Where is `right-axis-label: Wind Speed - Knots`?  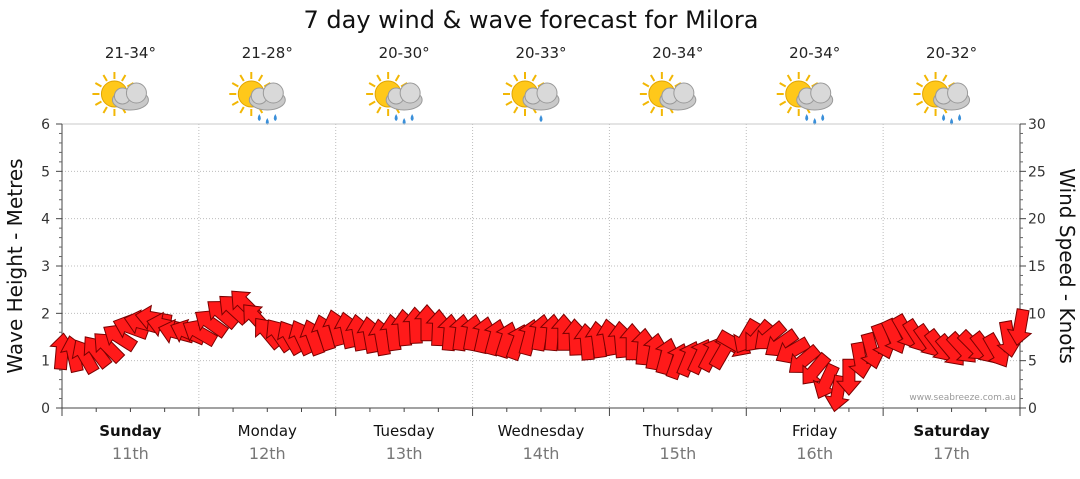
right-axis-label: Wind Speed - Knots is located at coordinates (1067, 266).